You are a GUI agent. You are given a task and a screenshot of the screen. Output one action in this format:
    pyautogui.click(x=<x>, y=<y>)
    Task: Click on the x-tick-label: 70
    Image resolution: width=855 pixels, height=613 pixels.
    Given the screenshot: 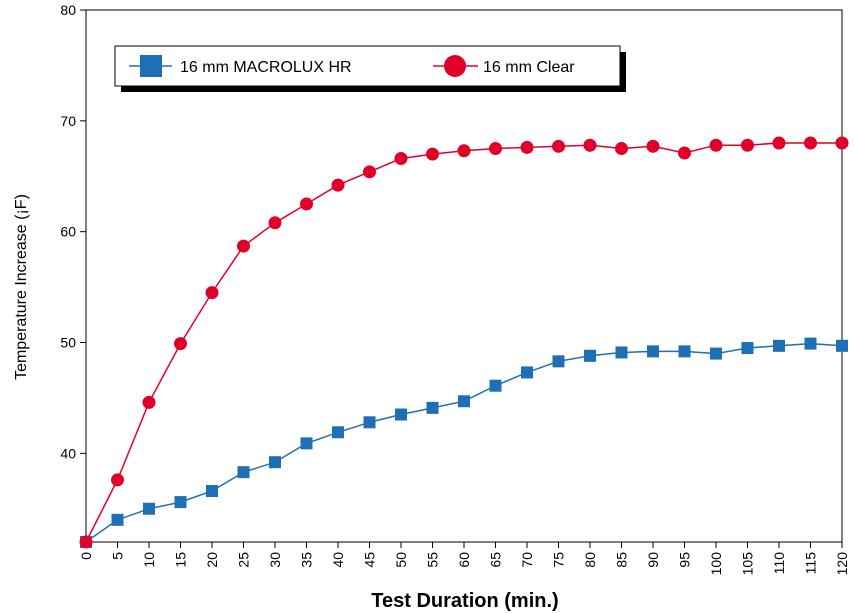 What is the action you would take?
    pyautogui.click(x=527, y=560)
    